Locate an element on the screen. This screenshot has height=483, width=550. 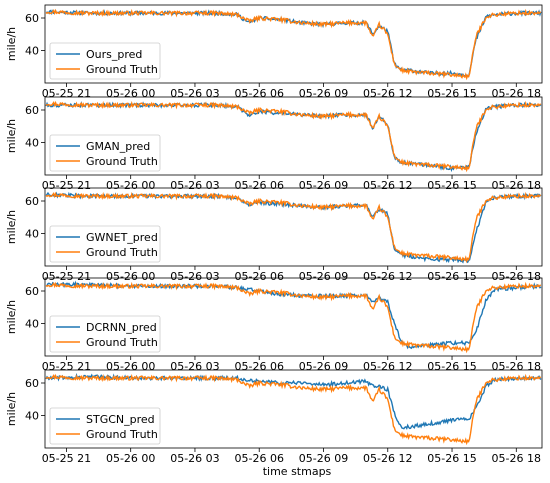
legend-label-pred: GWNET_pred is located at coordinates (122, 237).